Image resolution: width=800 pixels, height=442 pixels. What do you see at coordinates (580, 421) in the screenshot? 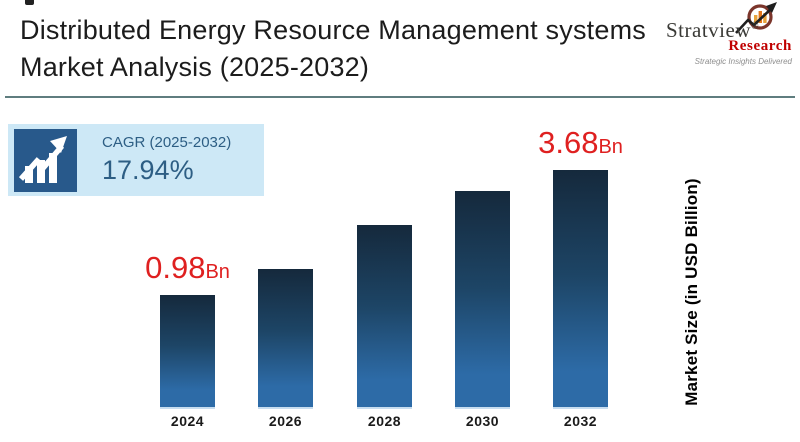
I see `bar-year-label: 2032` at bounding box center [580, 421].